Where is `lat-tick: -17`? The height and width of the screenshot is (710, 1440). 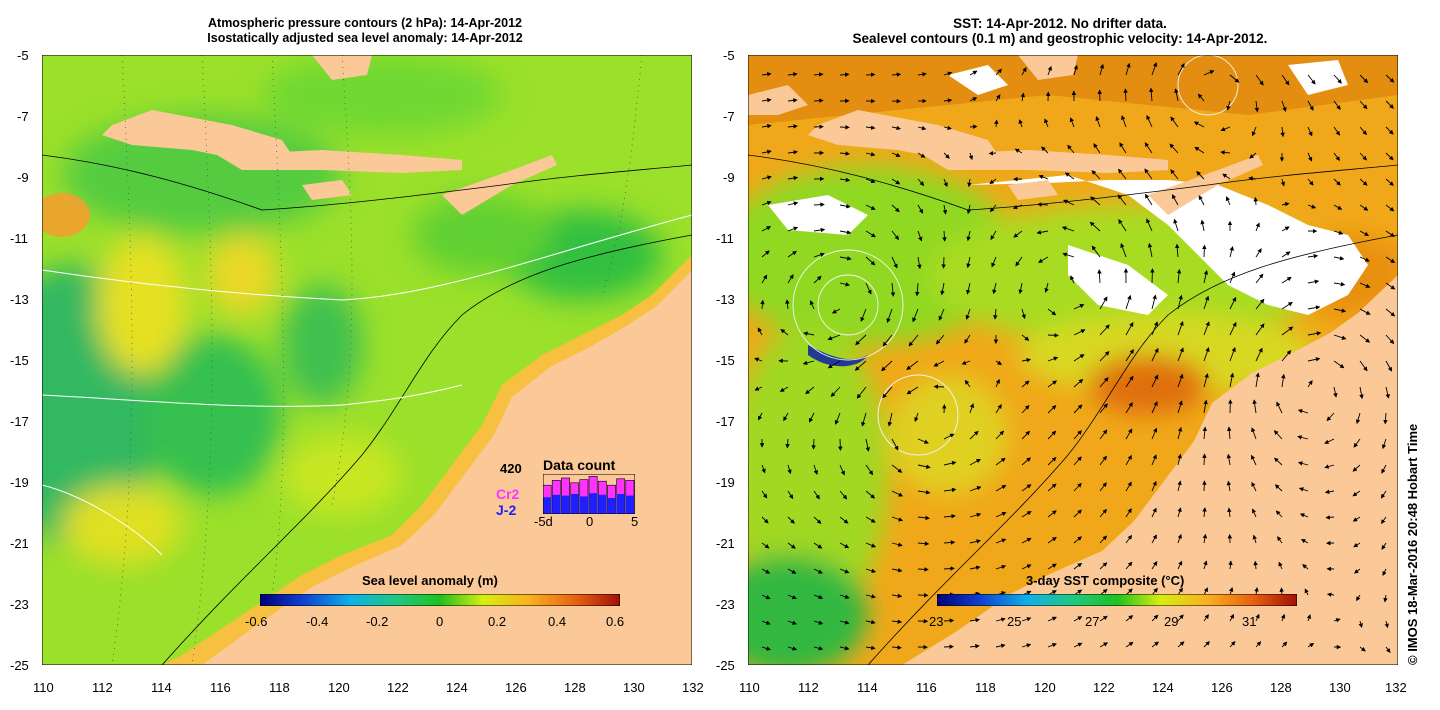 lat-tick: -17 is located at coordinates (725, 421).